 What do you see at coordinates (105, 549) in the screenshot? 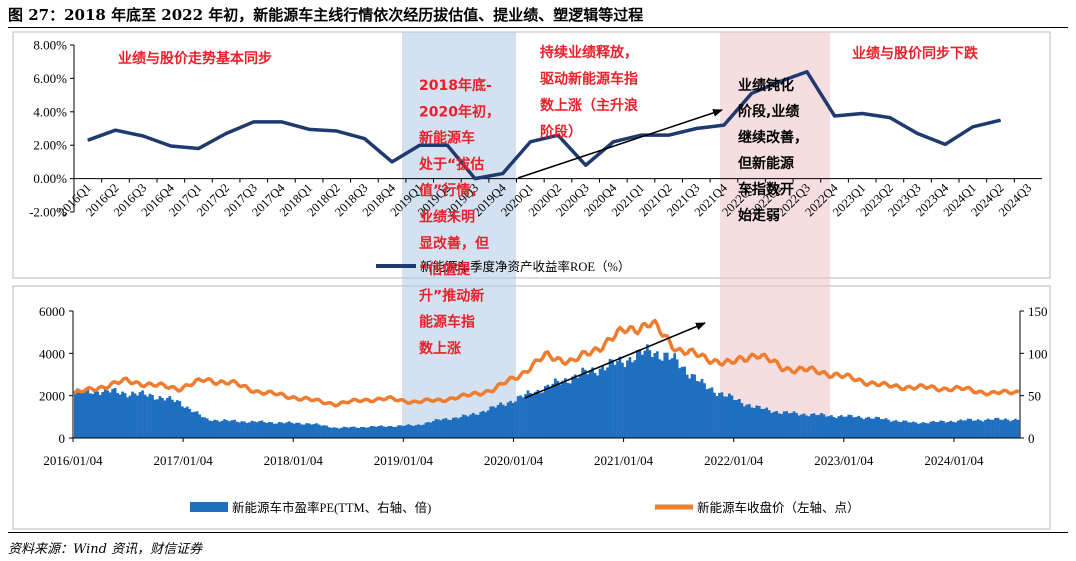
I see `figure-source: 资料来源：Wind 资讯，财信证券` at bounding box center [105, 549].